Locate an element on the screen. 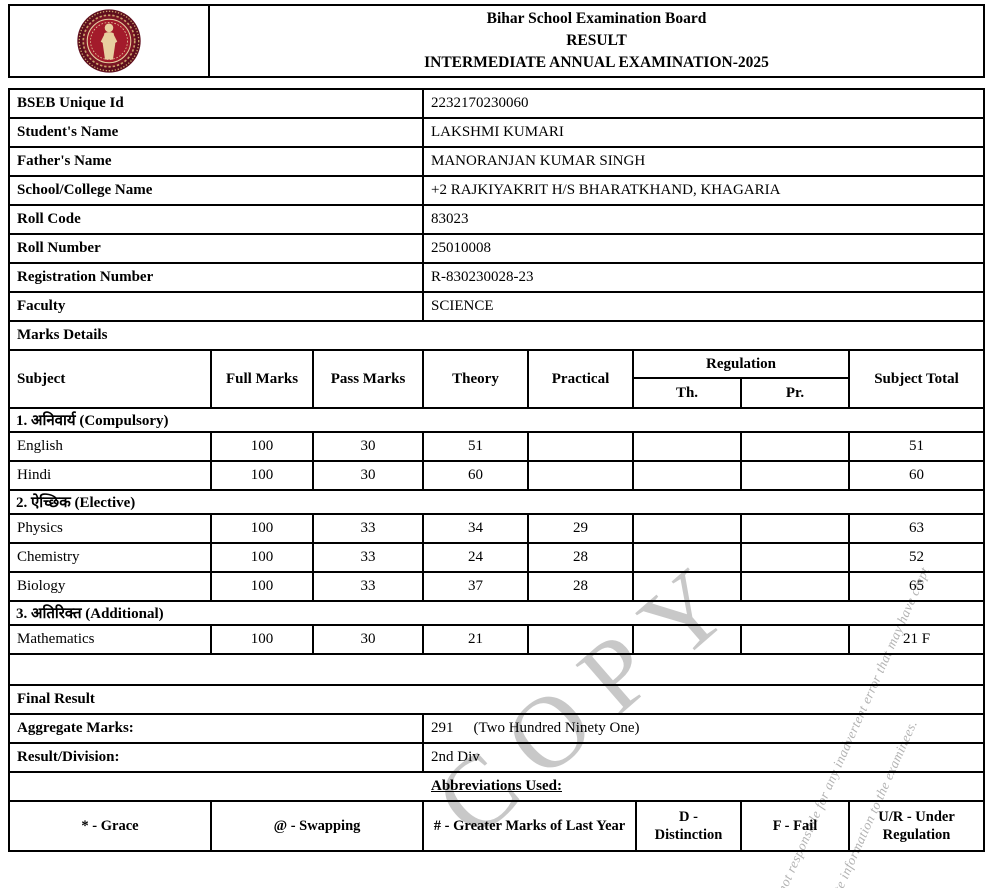 The width and height of the screenshot is (998, 888). theory-cell: 37 is located at coordinates (476, 586).